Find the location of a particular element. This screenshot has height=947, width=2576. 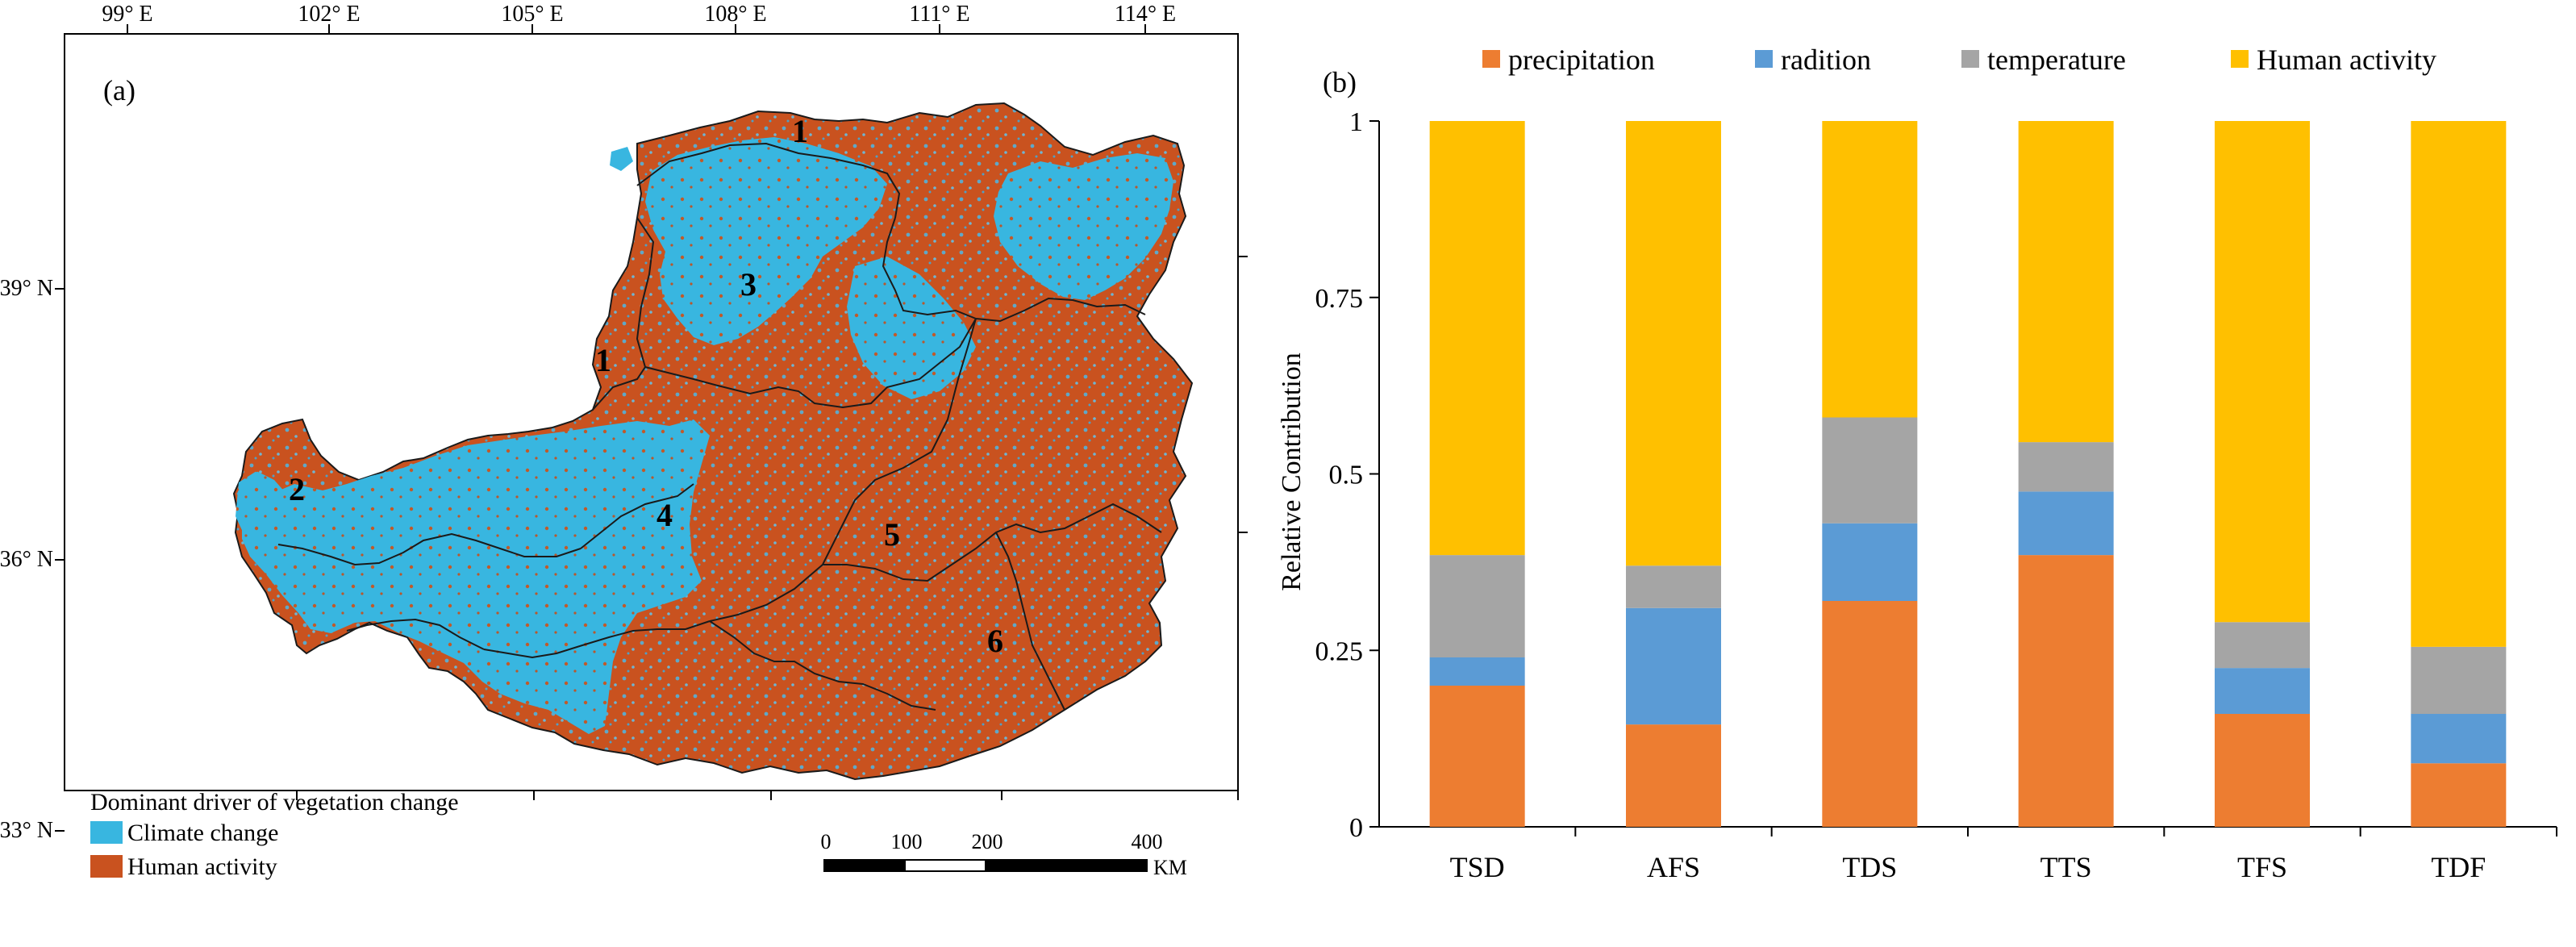

legend-swatch-climate is located at coordinates (106, 832).